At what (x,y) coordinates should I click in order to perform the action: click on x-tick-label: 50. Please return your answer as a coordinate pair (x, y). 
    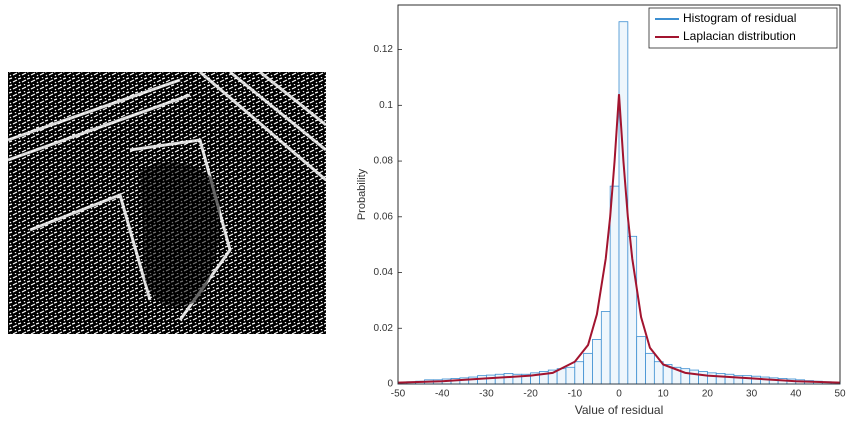
    Looking at the image, I should click on (840, 394).